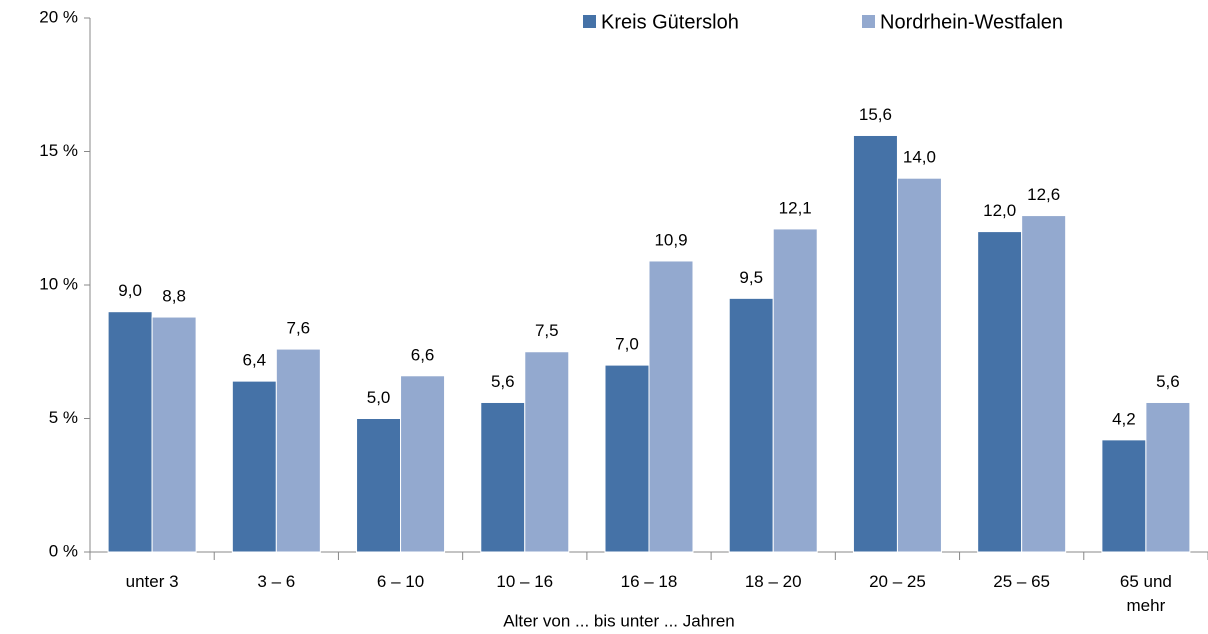  What do you see at coordinates (1145, 593) in the screenshot?
I see `x-tick-label: 65 und mehr` at bounding box center [1145, 593].